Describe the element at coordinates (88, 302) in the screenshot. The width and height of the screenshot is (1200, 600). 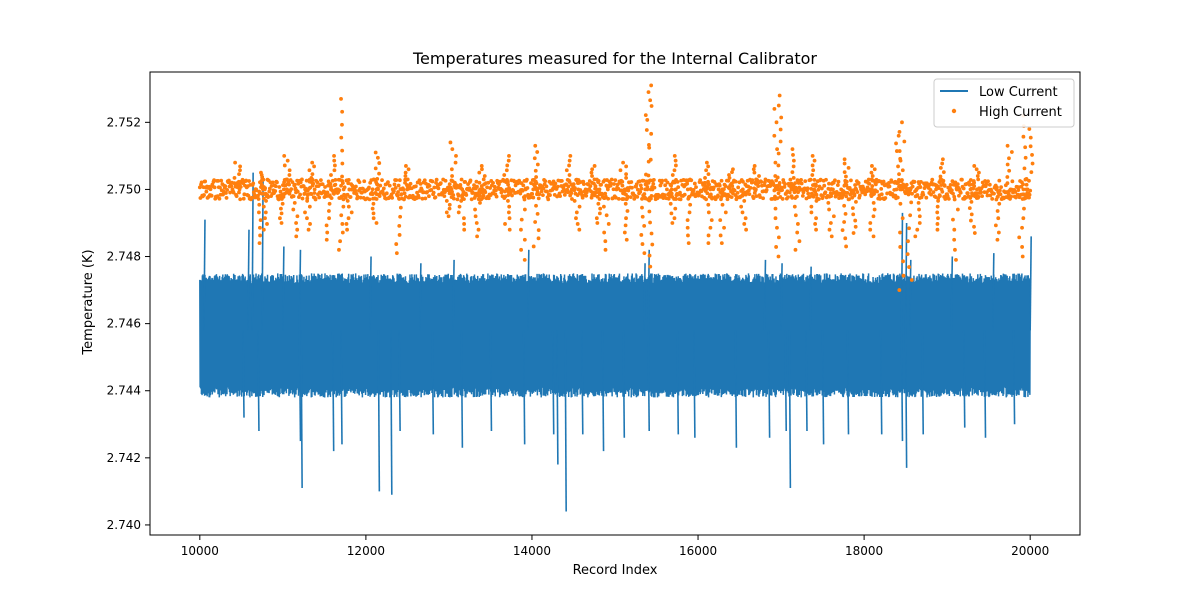
I see `y-axis-label: Temperature (K)` at that location.